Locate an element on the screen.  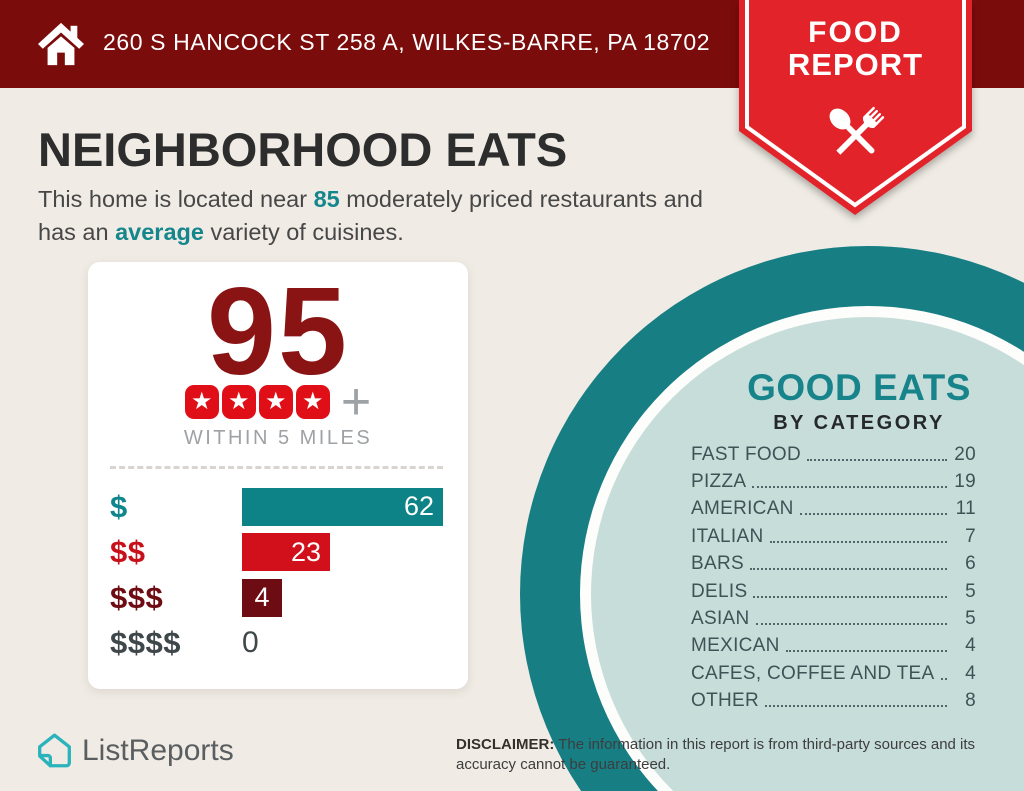
price-bar: 23 is located at coordinates (286, 552).